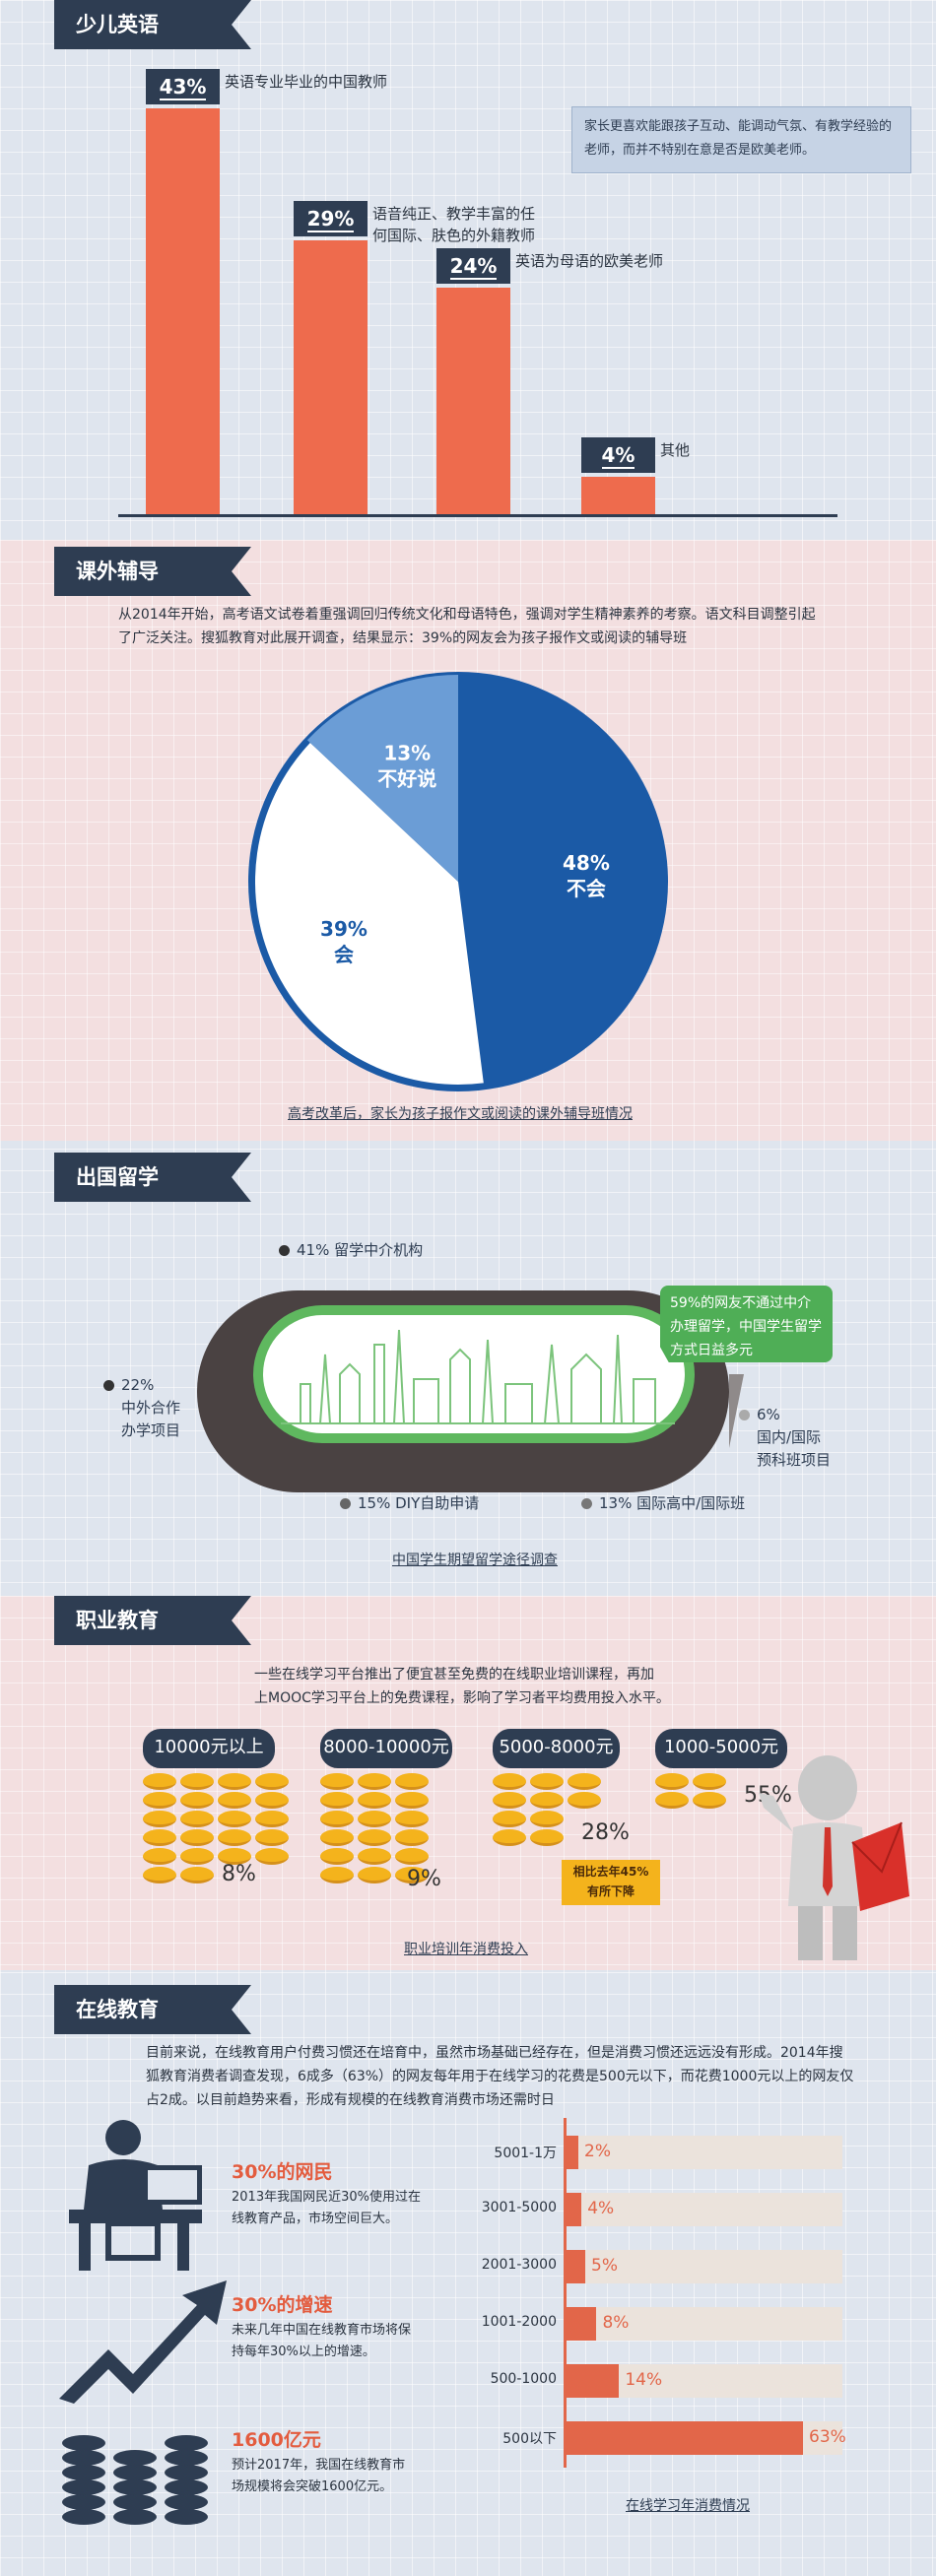 Image resolution: width=936 pixels, height=2576 pixels. I want to click on abroad-coop-line1: 中外合作, so click(151, 1408).